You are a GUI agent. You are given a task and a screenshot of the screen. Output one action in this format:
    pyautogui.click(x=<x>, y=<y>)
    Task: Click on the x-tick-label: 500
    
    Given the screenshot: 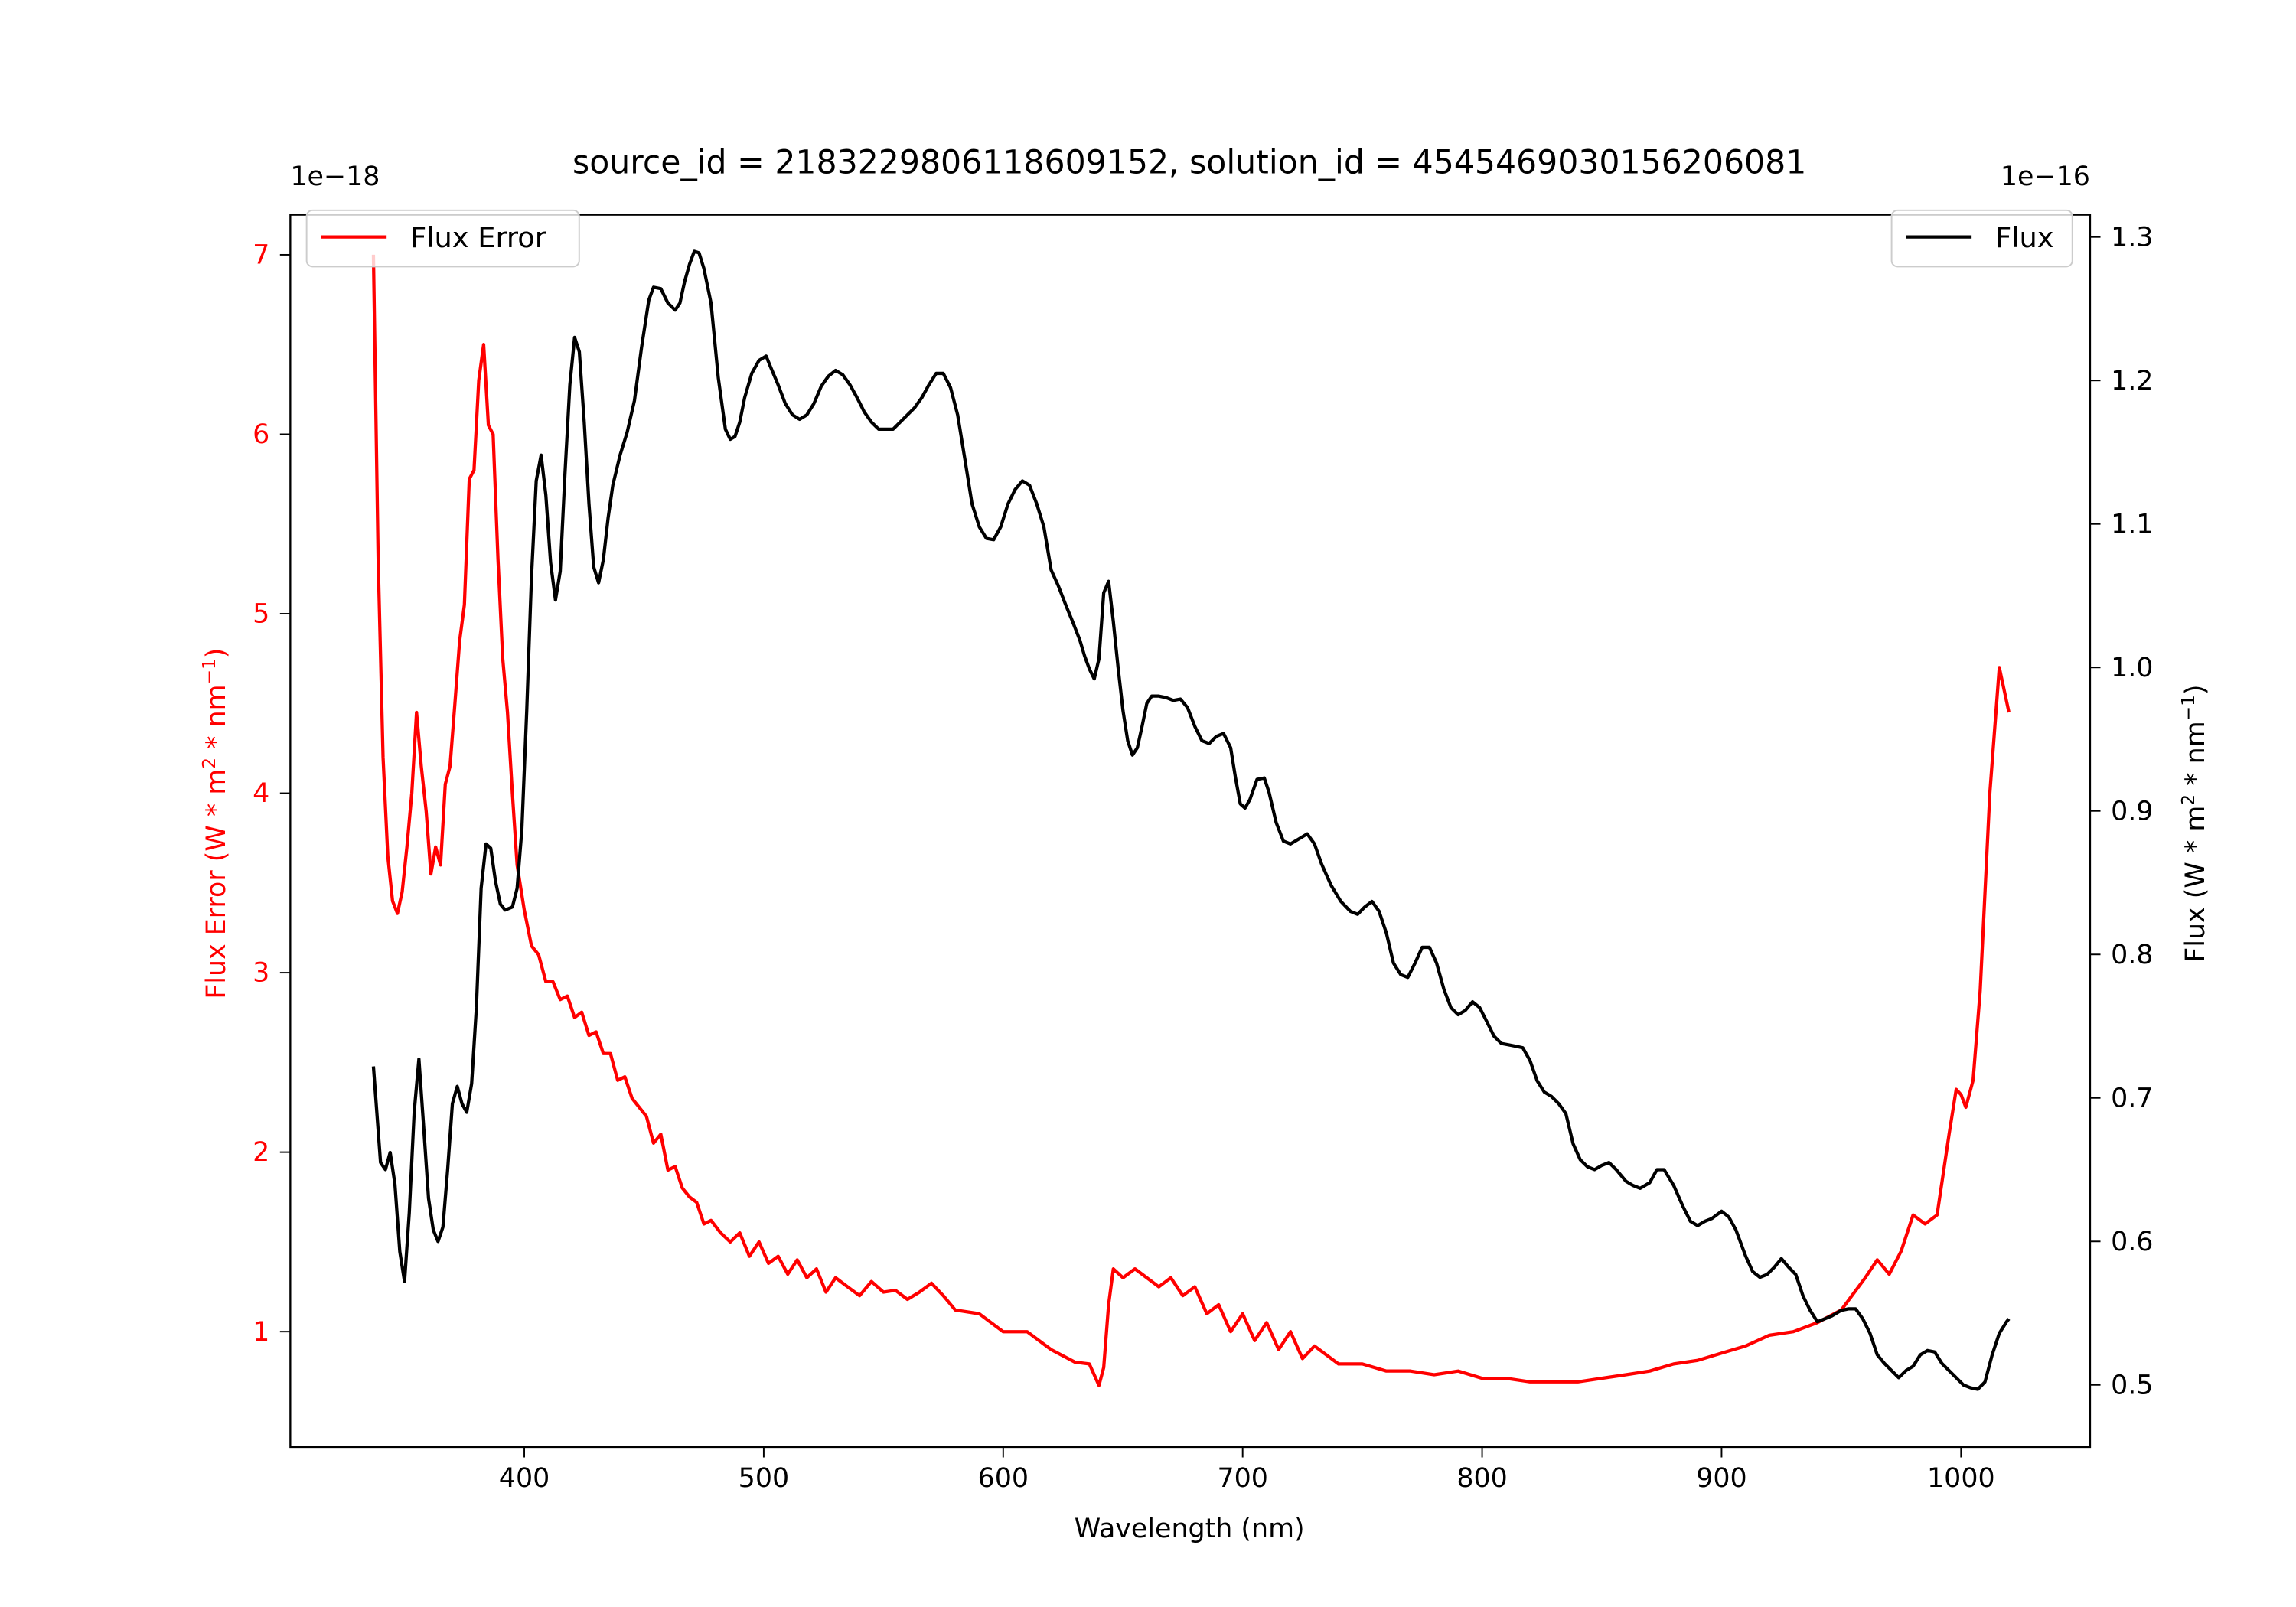 What is the action you would take?
    pyautogui.click(x=764, y=1479)
    